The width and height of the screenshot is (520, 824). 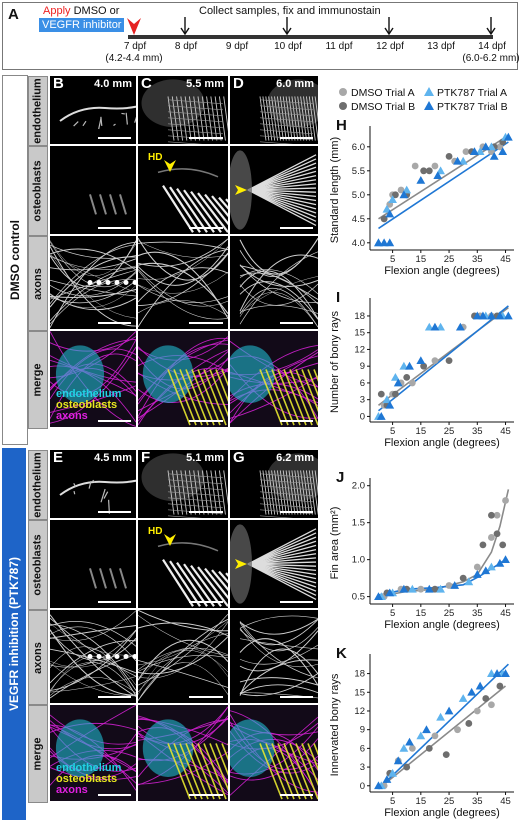 I want to click on x-tick-label: 45, so click(x=505, y=801).